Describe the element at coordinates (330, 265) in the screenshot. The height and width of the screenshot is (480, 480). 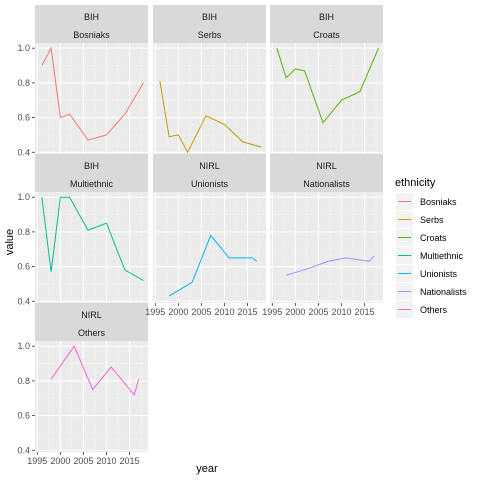
I see `series-line-nationalists` at that location.